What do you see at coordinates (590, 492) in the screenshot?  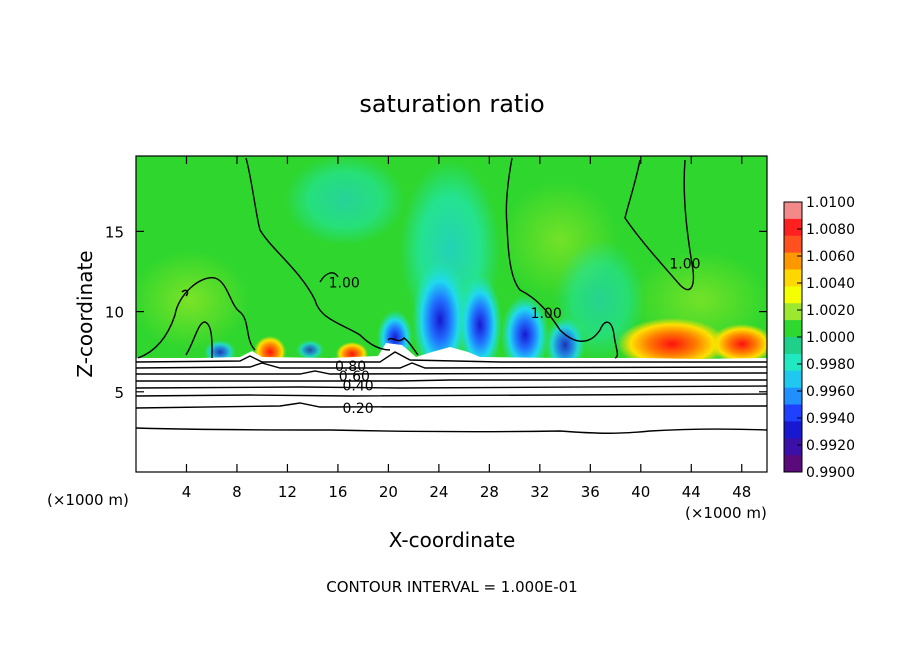 I see `x-tick-label: 36` at bounding box center [590, 492].